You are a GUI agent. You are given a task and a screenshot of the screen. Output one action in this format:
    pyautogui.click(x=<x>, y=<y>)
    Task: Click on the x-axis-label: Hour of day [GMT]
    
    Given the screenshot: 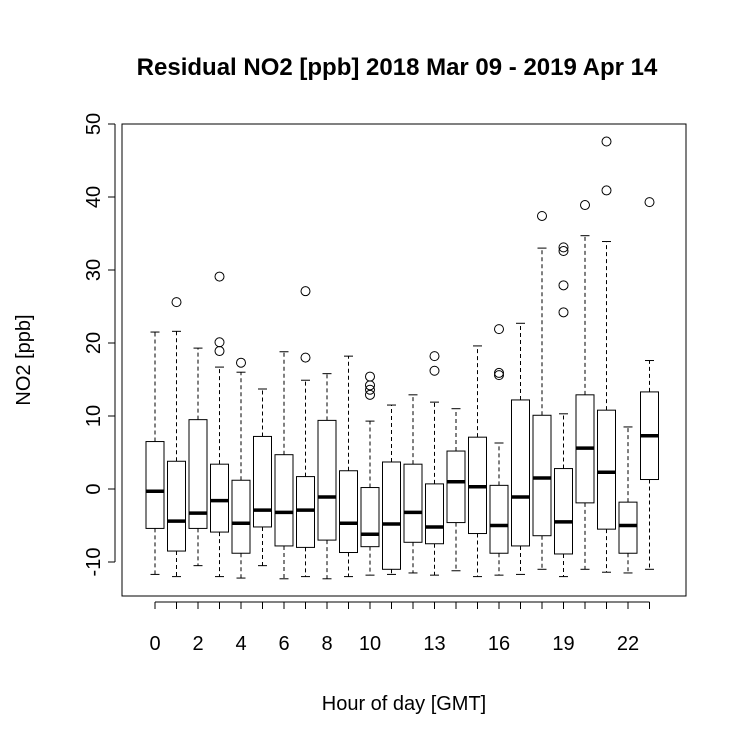 What is the action you would take?
    pyautogui.click(x=404, y=704)
    